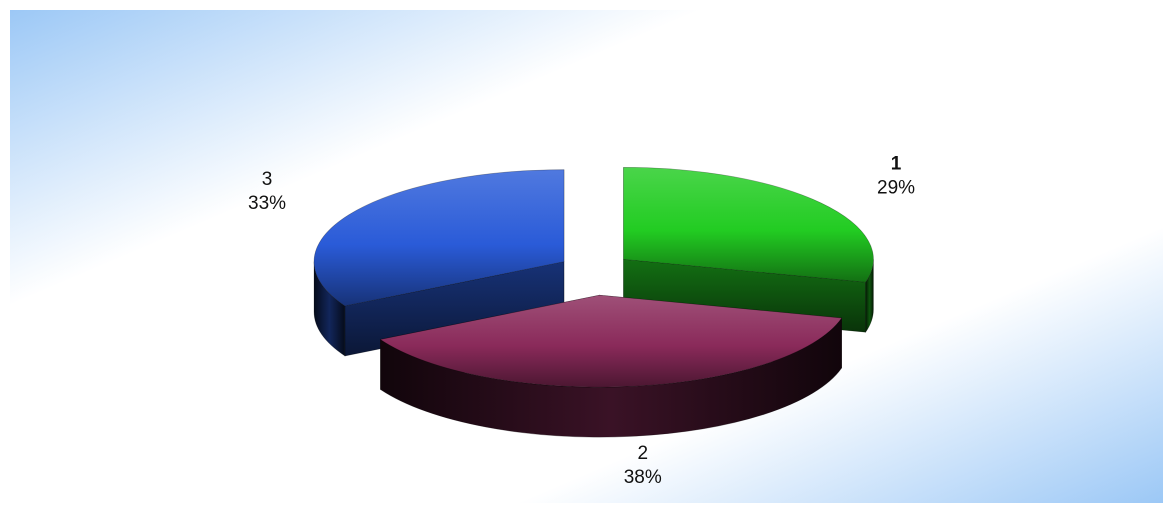  What do you see at coordinates (748, 225) in the screenshot?
I see `slice-1-top` at bounding box center [748, 225].